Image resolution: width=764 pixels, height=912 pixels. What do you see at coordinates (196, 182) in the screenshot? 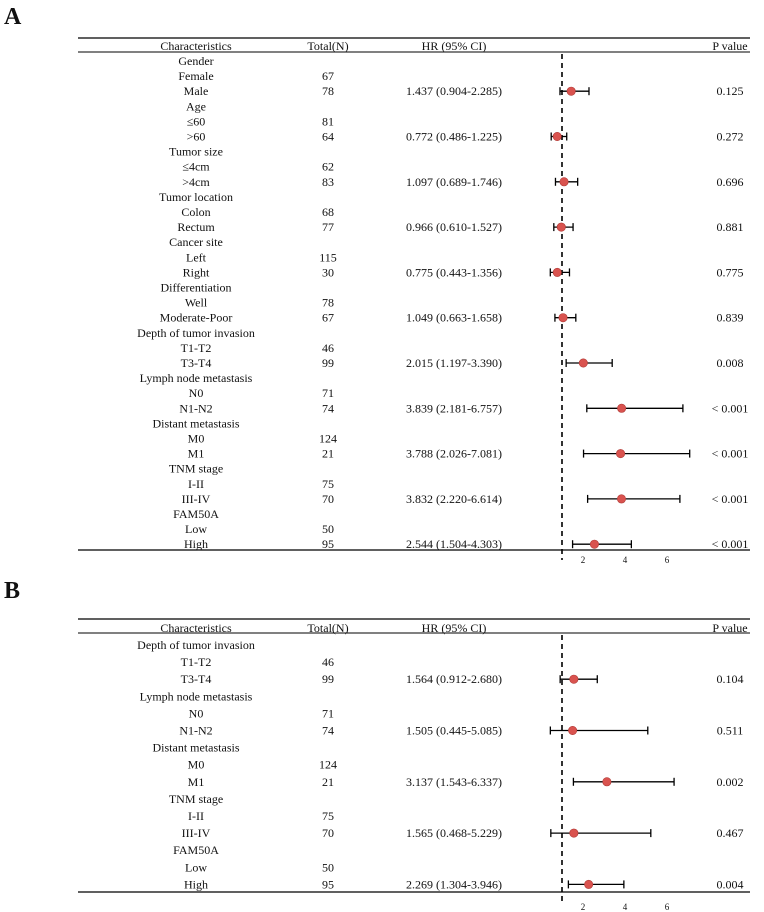
I see `row-category-label: >4cm` at bounding box center [196, 182].